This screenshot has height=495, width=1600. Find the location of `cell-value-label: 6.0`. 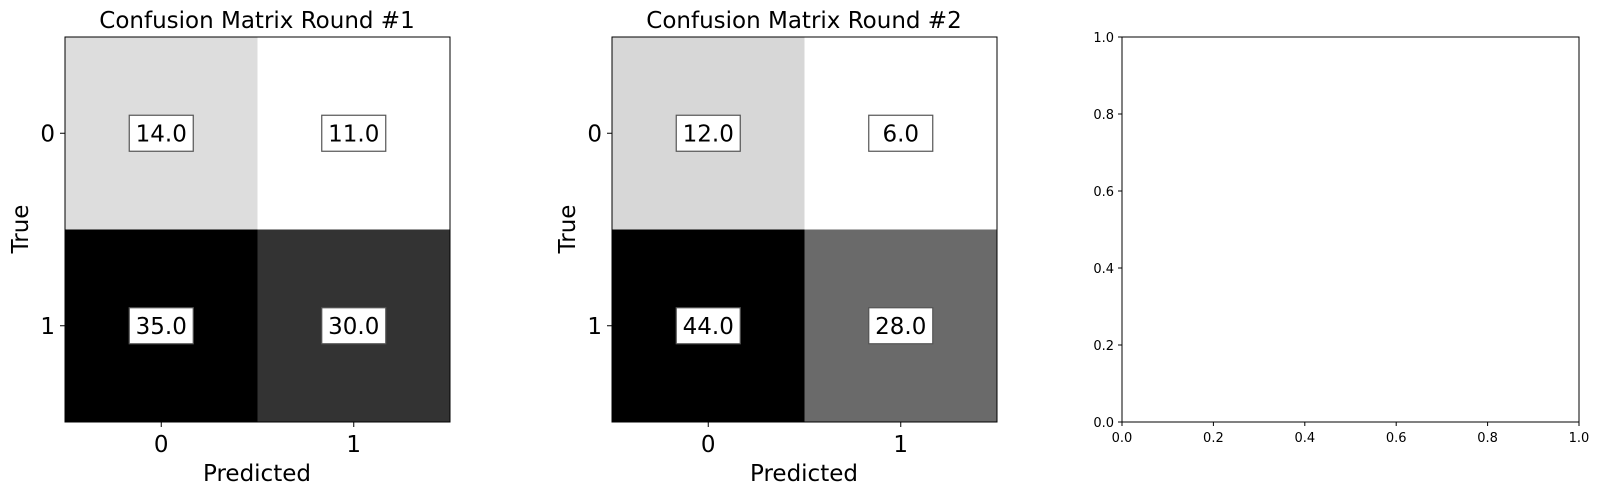

cell-value-label: 6.0 is located at coordinates (900, 134).